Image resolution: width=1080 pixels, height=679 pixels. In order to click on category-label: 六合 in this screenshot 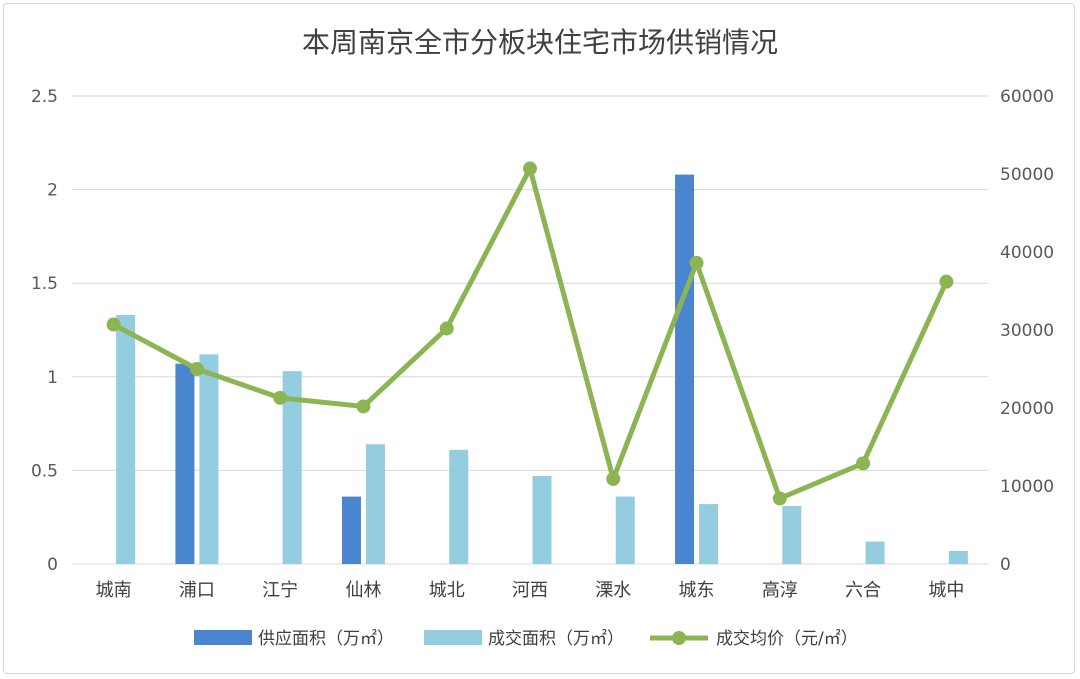, I will do `click(863, 590)`.